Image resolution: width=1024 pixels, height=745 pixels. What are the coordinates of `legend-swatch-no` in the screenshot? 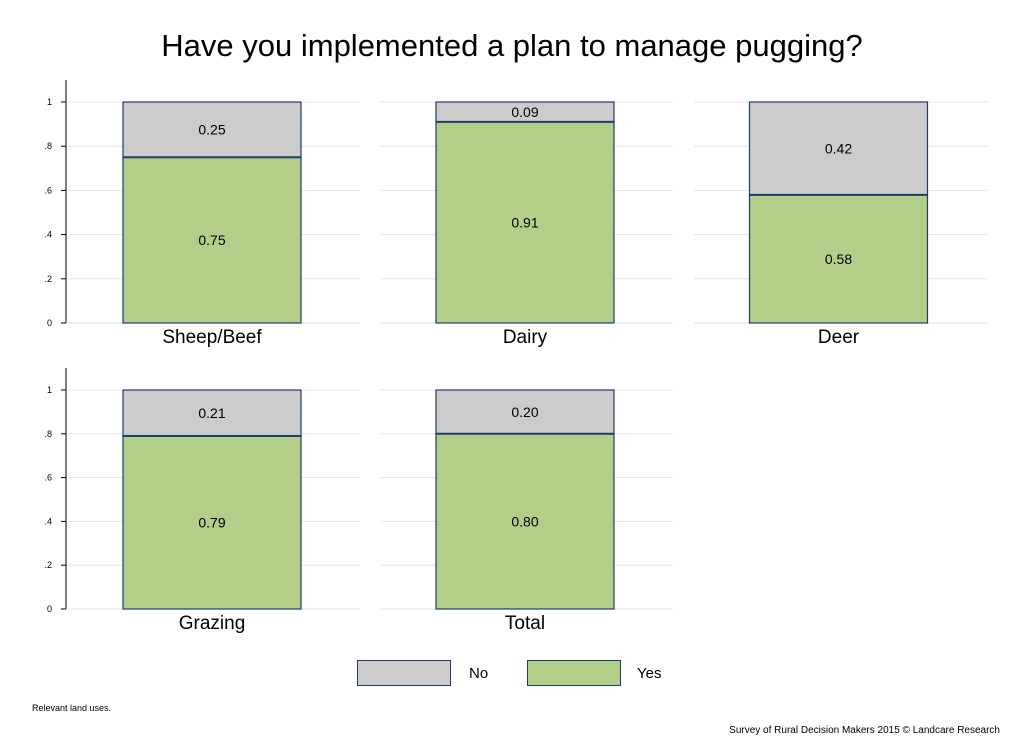 It's located at (404, 673).